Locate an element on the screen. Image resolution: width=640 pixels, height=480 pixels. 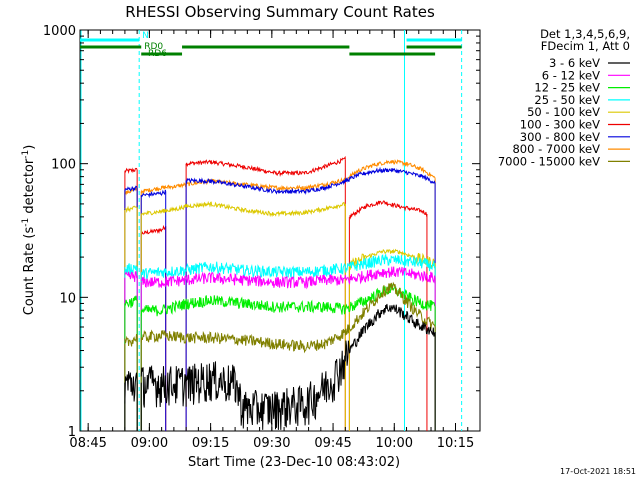
x-tick-label-6: 10:15 is located at coordinates (455, 443).